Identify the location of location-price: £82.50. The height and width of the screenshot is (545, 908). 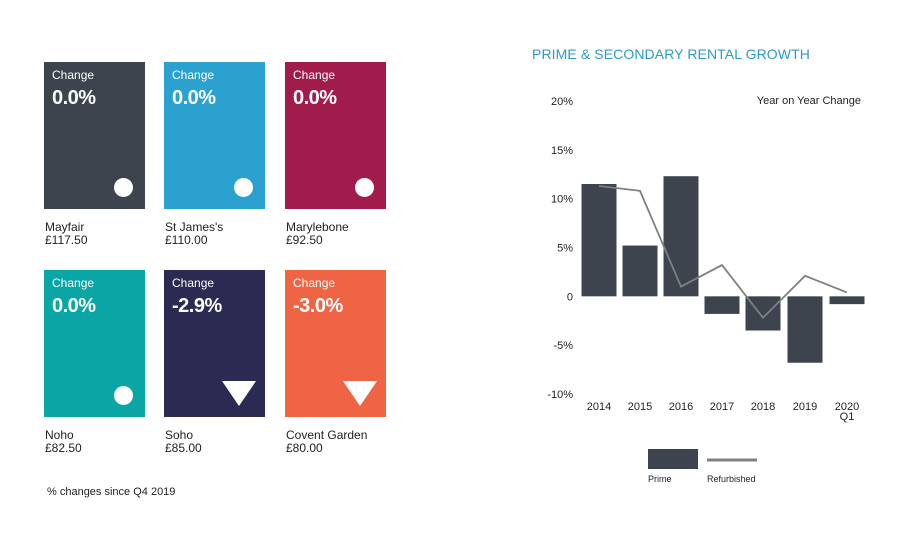
(63, 448).